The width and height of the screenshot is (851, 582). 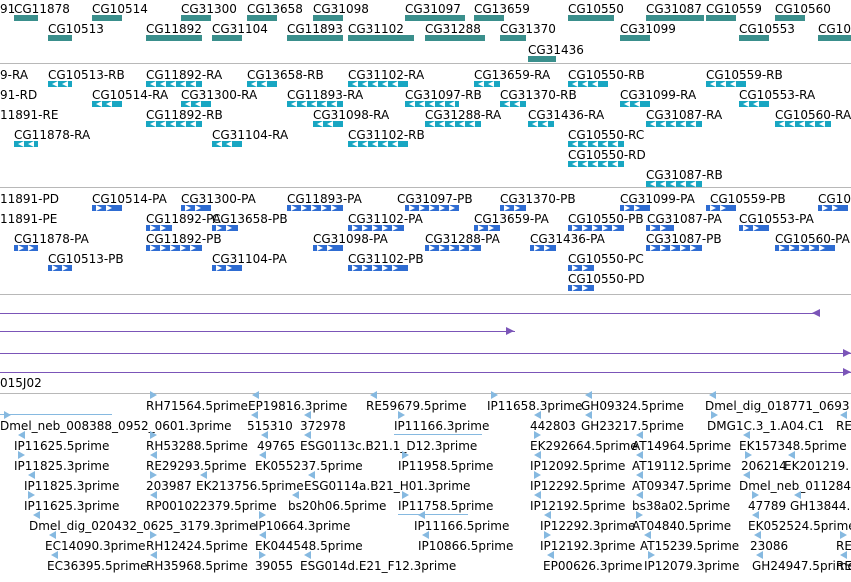 What do you see at coordinates (42, 9) in the screenshot?
I see `gene-label: CG11878` at bounding box center [42, 9].